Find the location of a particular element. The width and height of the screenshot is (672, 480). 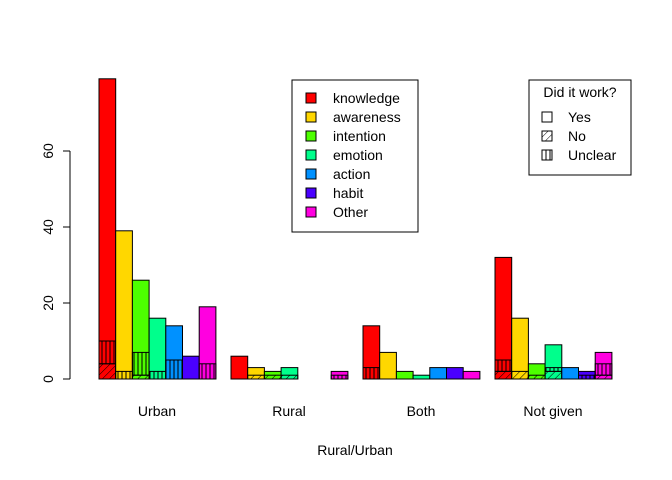

legend-outcome-label-unclear: Unclear is located at coordinates (592, 155).